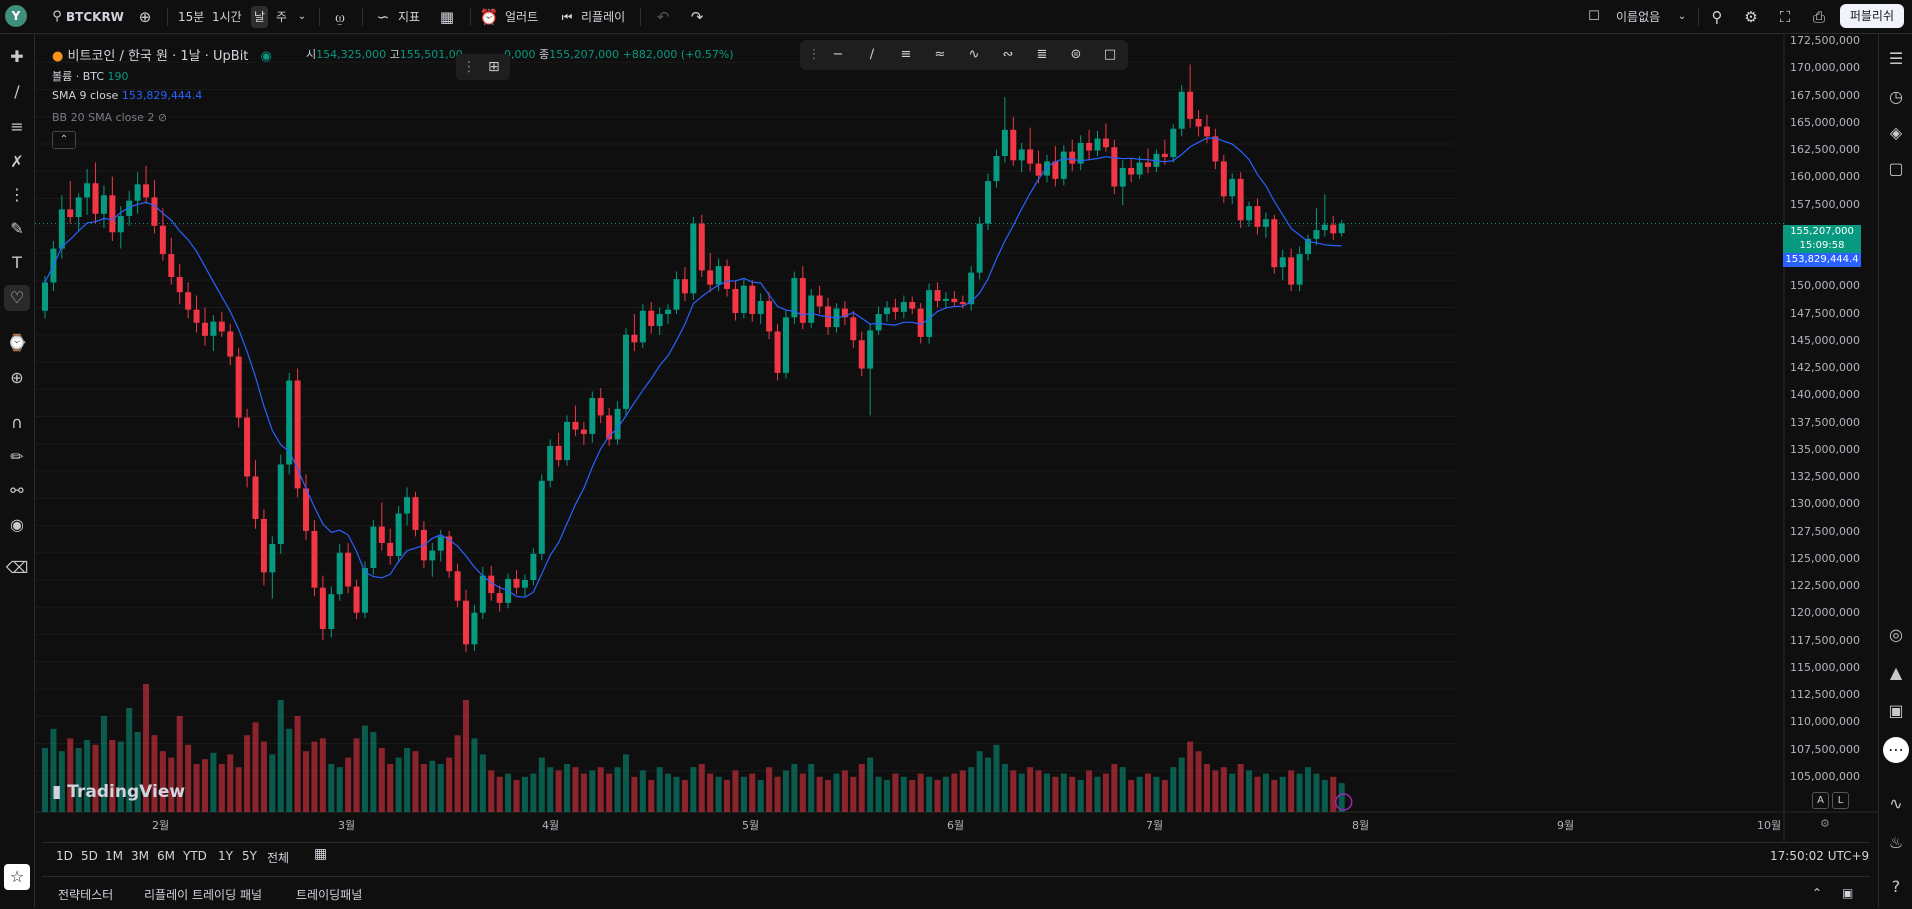 The height and width of the screenshot is (909, 1912). I want to click on abc-pattern-icon: ∾, so click(1008, 54).